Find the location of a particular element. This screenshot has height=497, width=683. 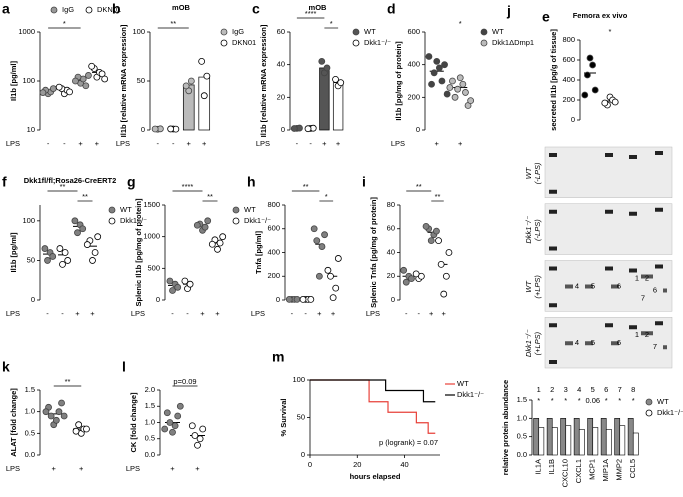

sig-label: * is located at coordinates (460, 23).